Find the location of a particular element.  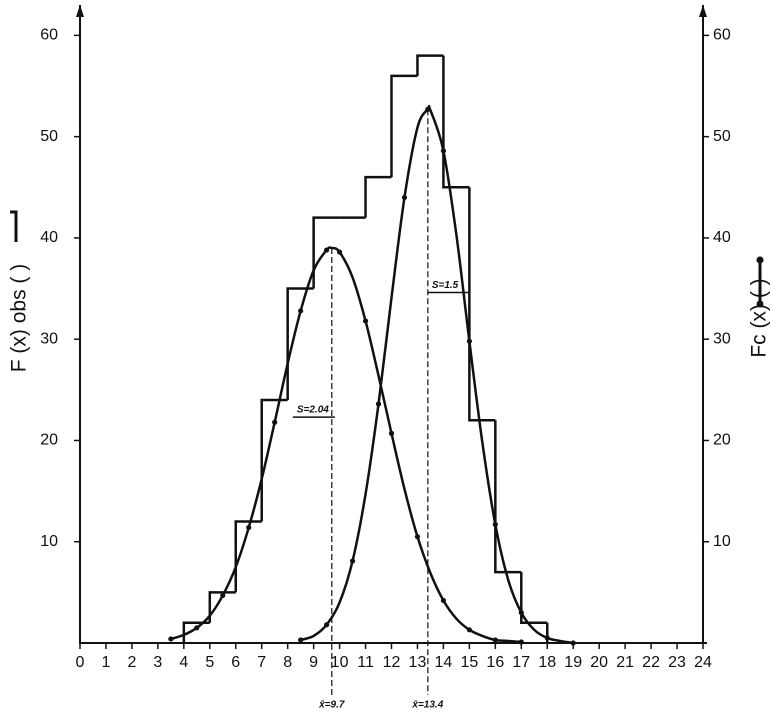

x-tick-label: 21 is located at coordinates (625, 662).